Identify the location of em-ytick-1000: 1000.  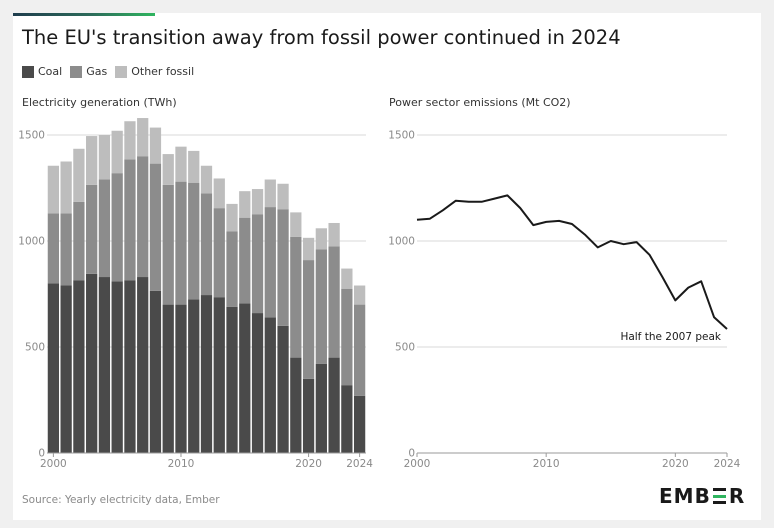
(401, 242).